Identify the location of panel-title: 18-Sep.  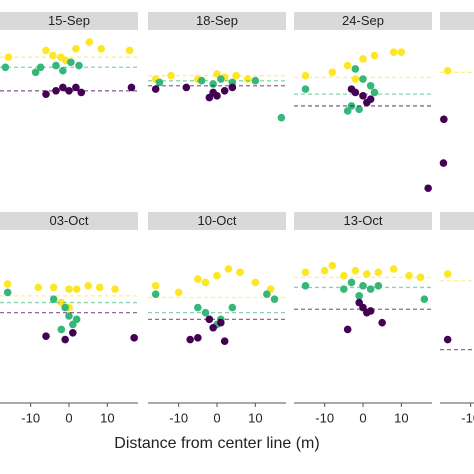
(217, 20).